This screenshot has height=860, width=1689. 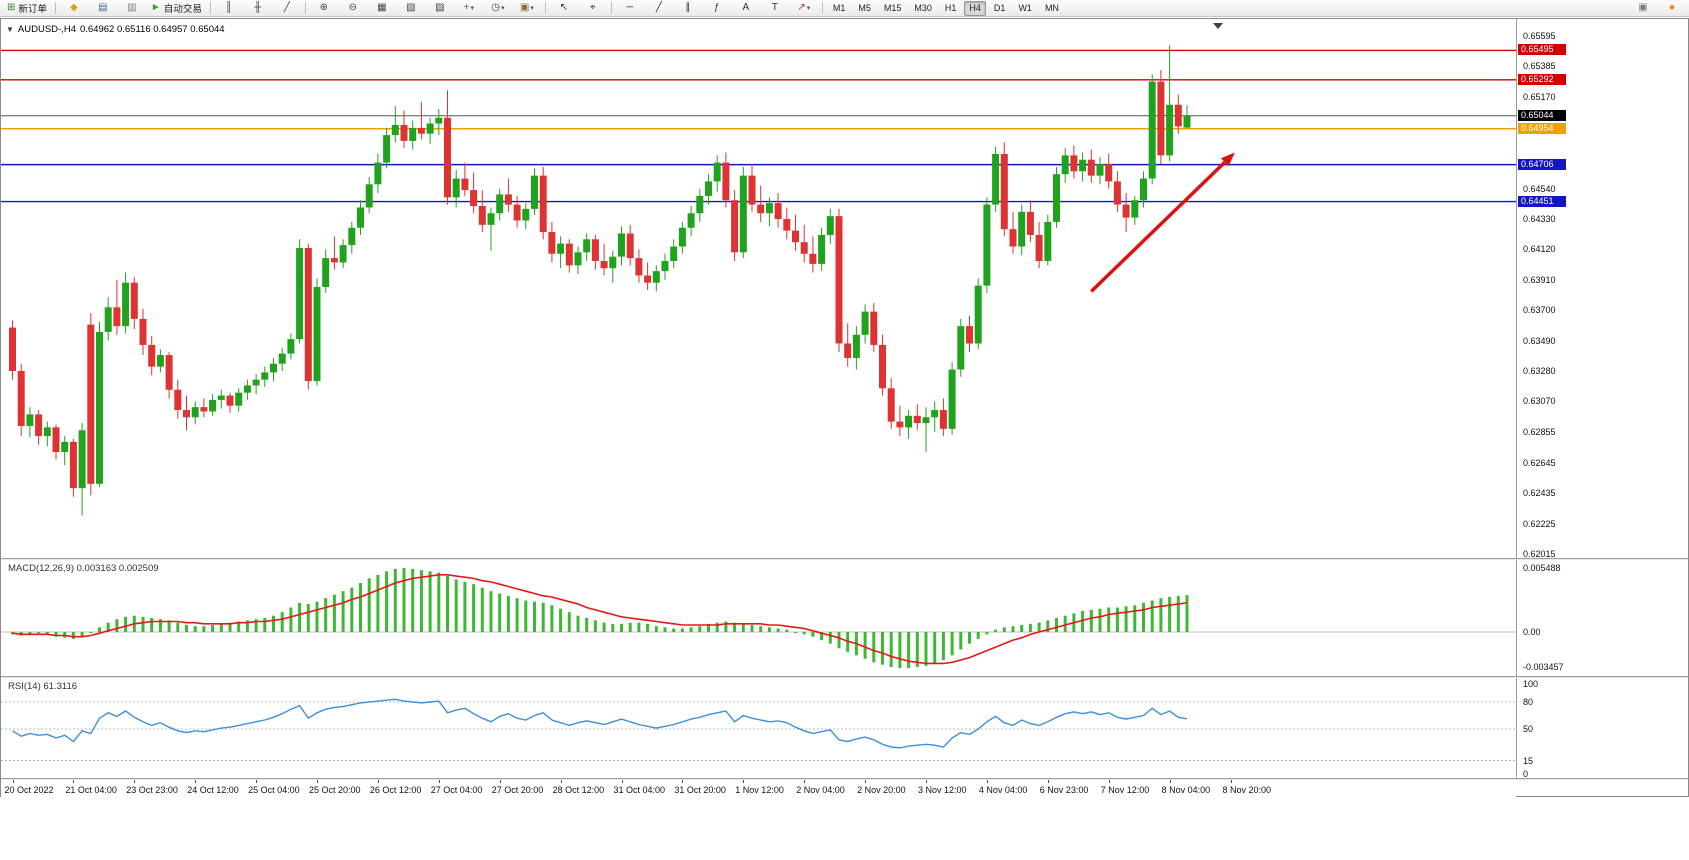 What do you see at coordinates (892, 7) in the screenshot?
I see `timeframe-button-m15: M15` at bounding box center [892, 7].